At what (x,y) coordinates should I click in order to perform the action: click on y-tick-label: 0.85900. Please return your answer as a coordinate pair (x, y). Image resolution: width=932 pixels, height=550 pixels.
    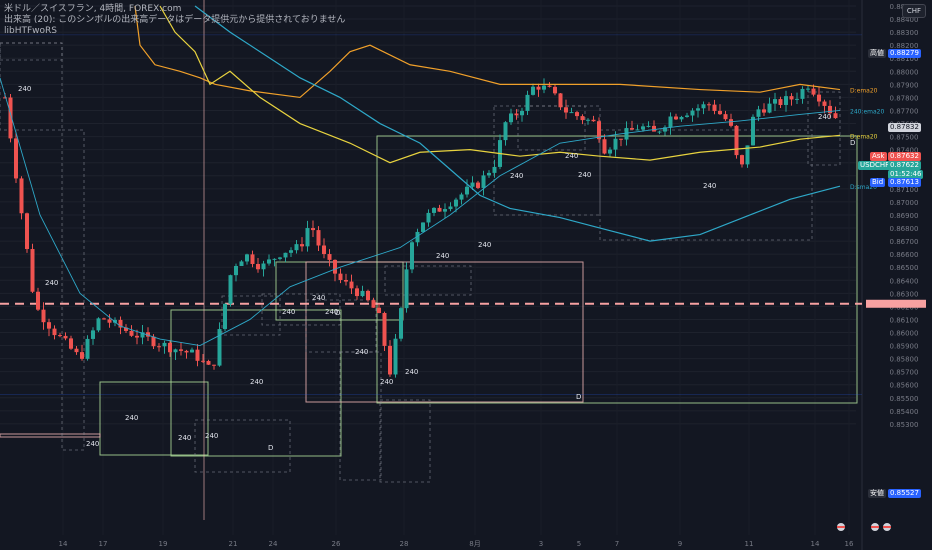
    Looking at the image, I should click on (904, 347).